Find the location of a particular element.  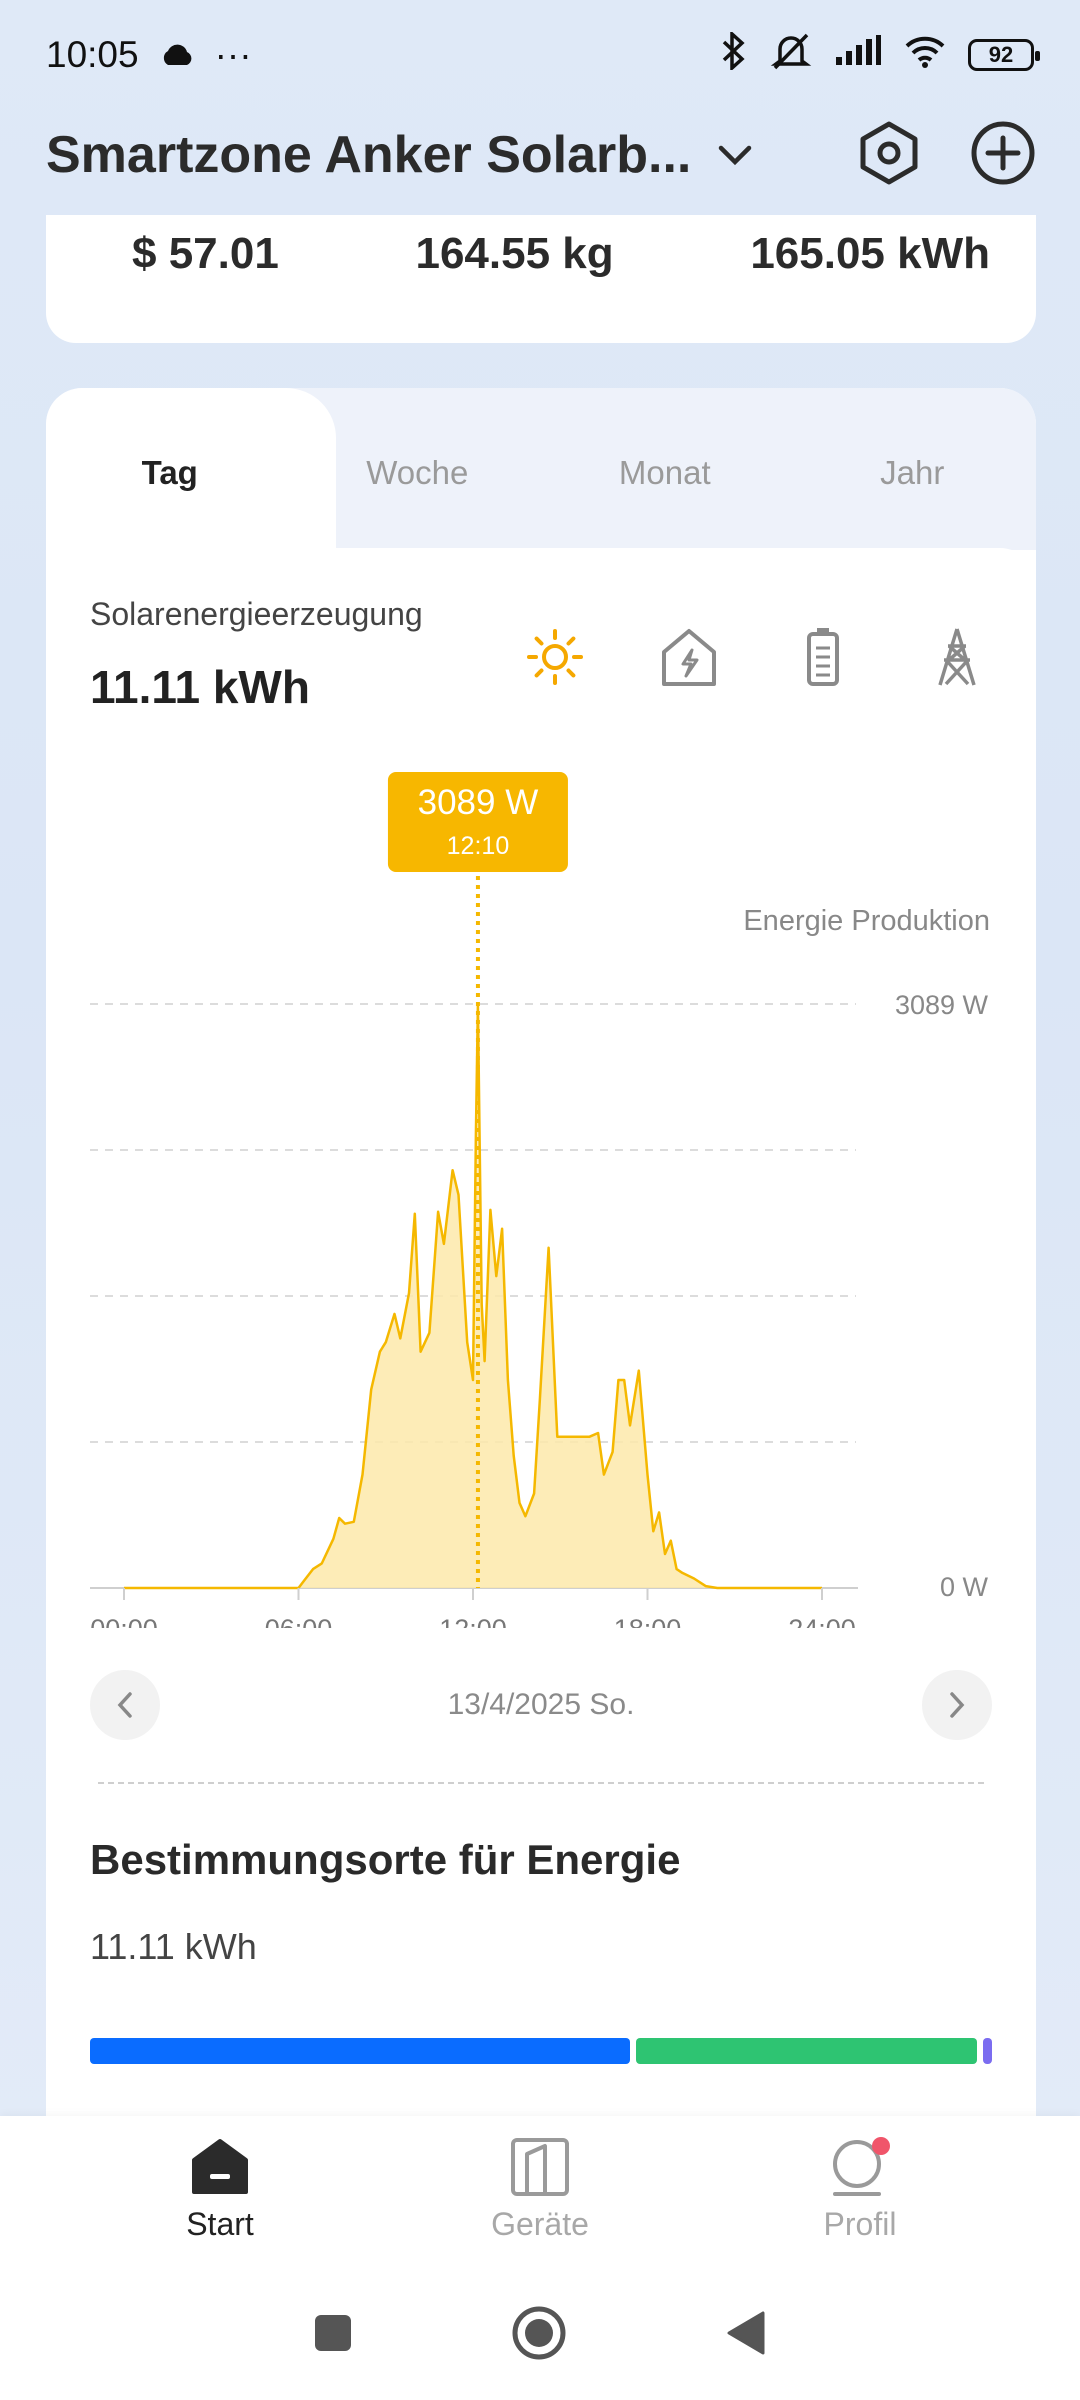

chevron-down-icon is located at coordinates (735, 155).